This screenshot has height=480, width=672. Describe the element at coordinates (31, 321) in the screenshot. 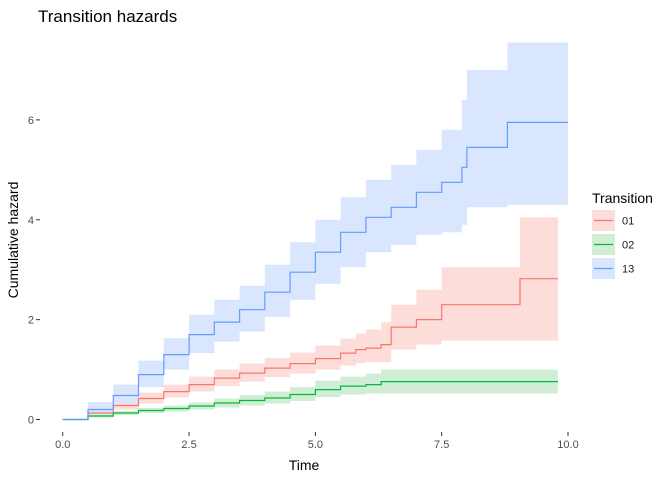

I see `y-tick-label: 2` at that location.